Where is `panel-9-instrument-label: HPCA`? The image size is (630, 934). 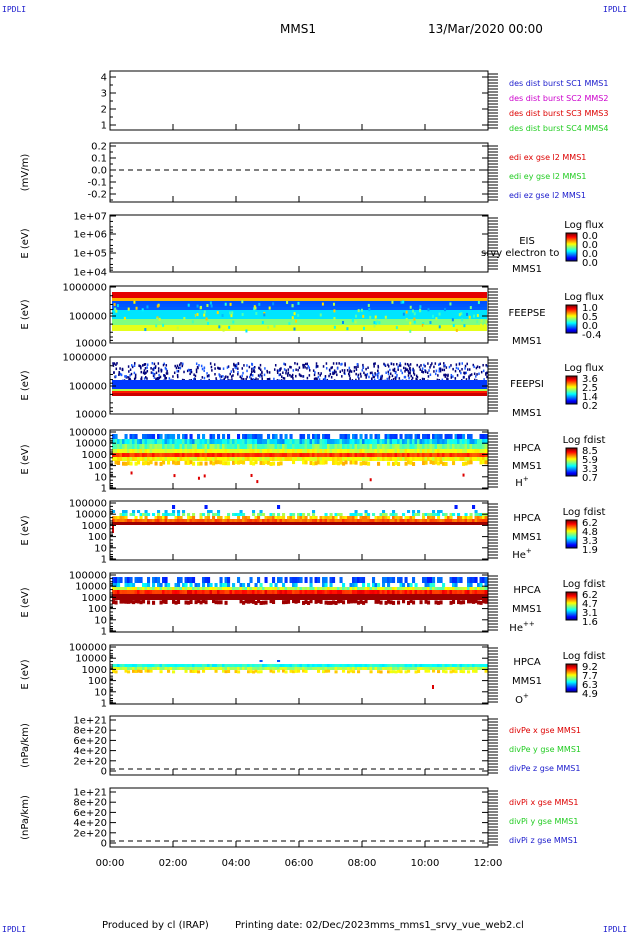
panel-9-instrument-label: HPCA is located at coordinates (527, 662).